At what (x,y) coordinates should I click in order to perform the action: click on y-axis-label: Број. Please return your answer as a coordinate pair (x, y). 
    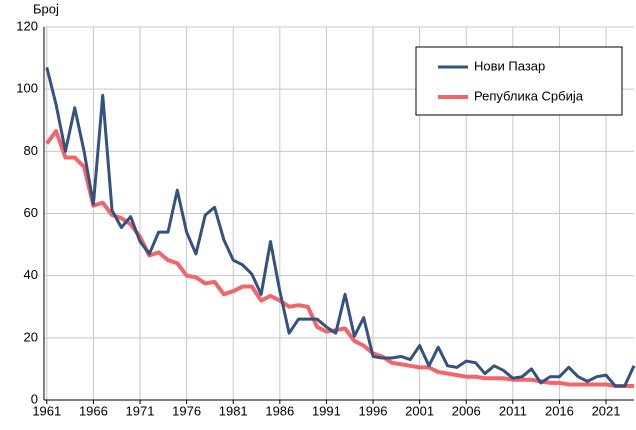
    Looking at the image, I should click on (46, 8).